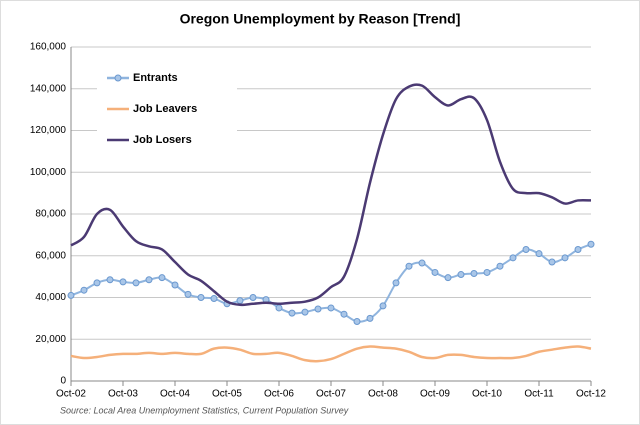 This screenshot has width=640, height=425. What do you see at coordinates (487, 394) in the screenshot?
I see `x-tick-label: Oct-10` at bounding box center [487, 394].